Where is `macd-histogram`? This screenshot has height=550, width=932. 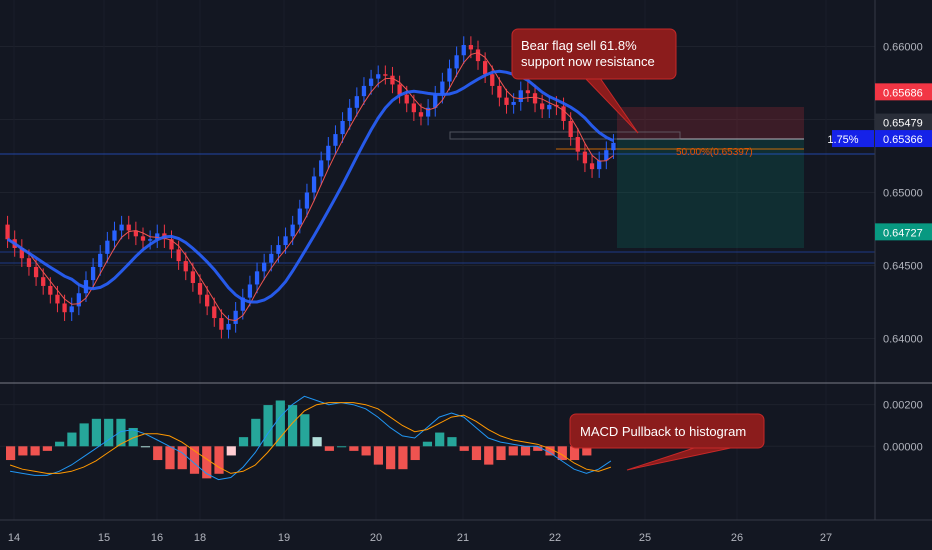
macd-histogram is located at coordinates (311, 439).